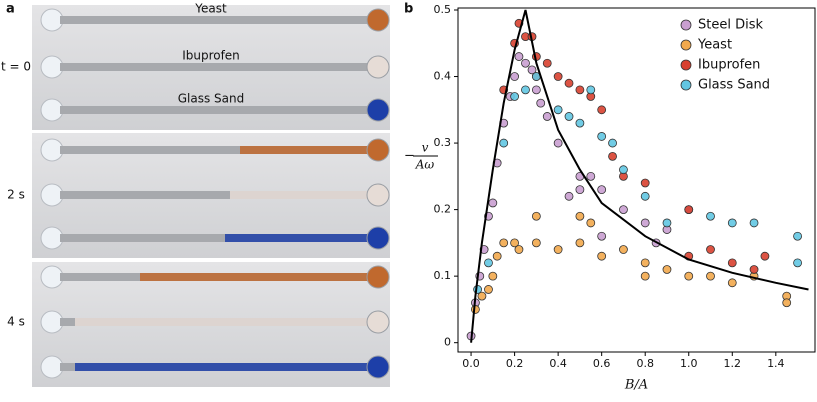  Describe the element at coordinates (733, 363) in the screenshot. I see `x-tick-label: 1.2` at that location.